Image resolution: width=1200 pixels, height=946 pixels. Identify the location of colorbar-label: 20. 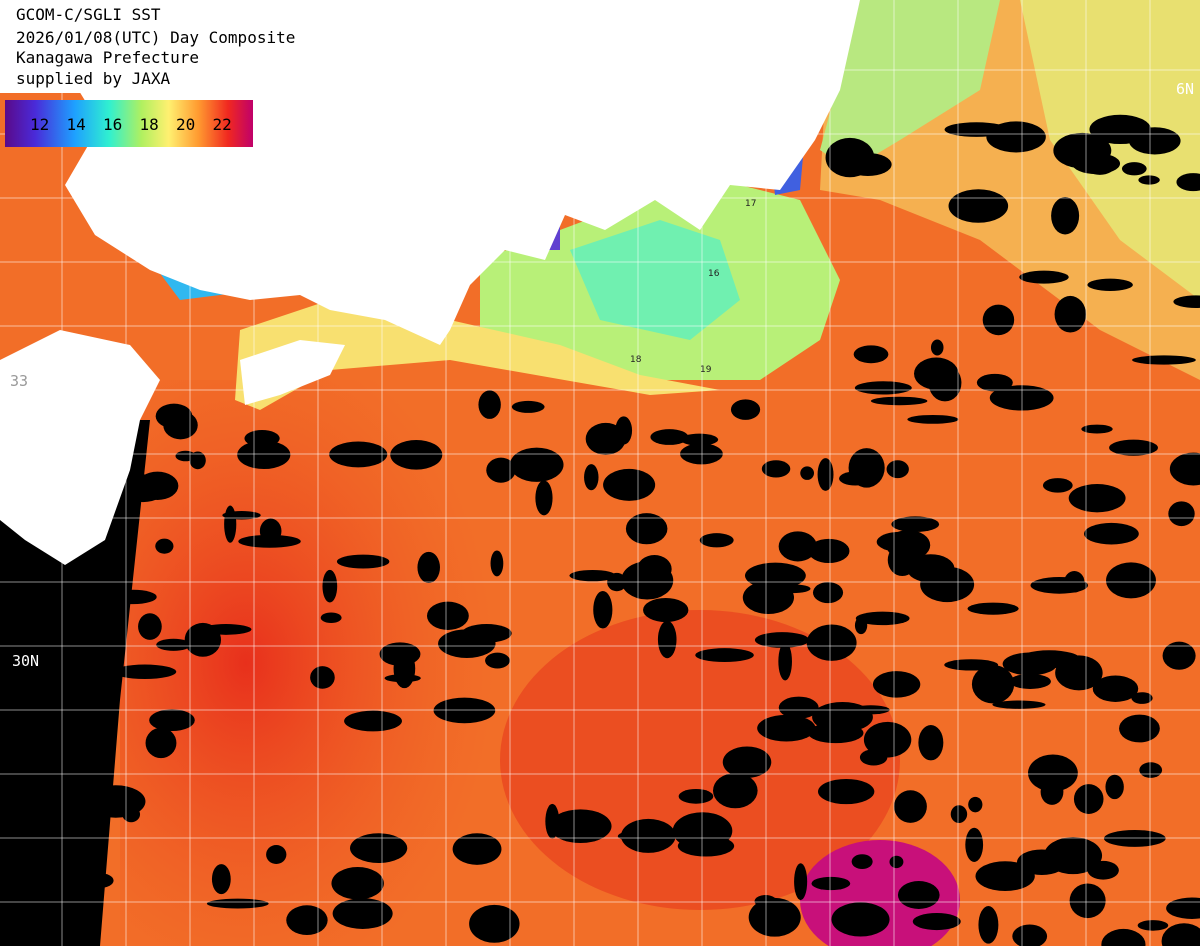
(185, 124).